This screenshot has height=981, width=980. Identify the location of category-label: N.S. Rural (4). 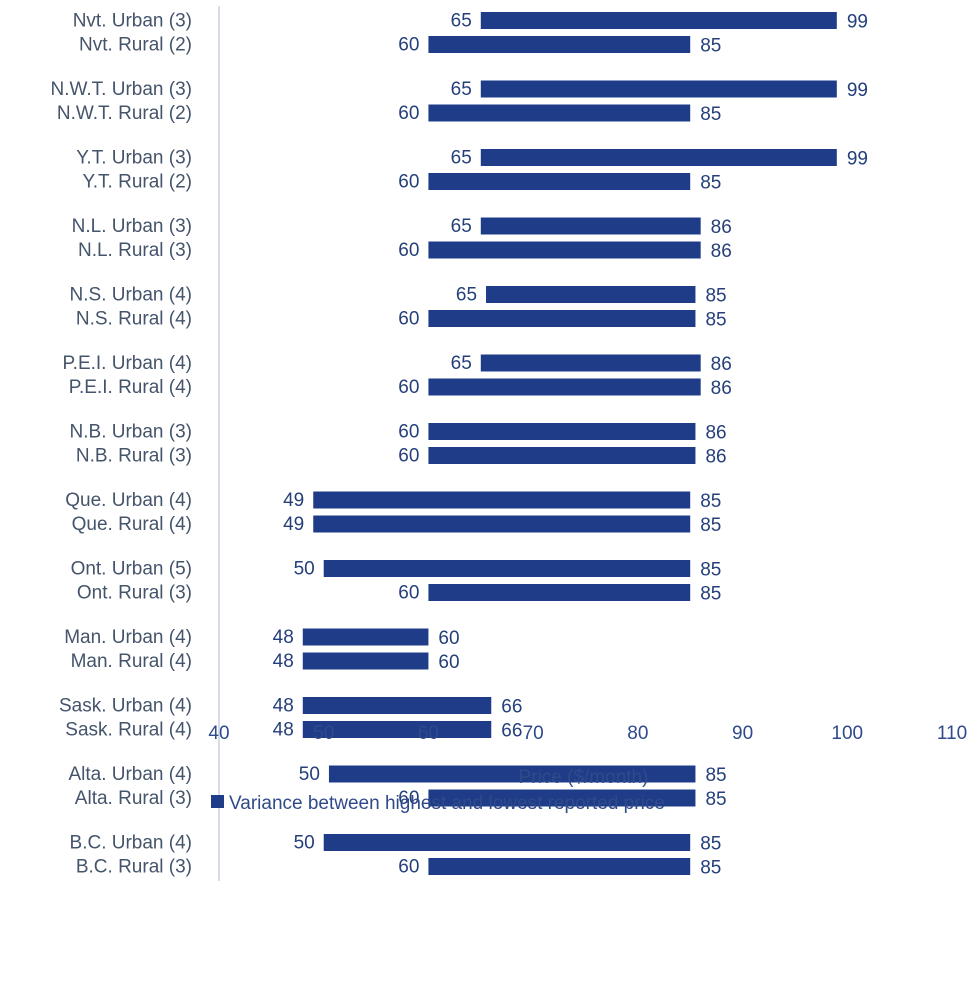
(134, 319).